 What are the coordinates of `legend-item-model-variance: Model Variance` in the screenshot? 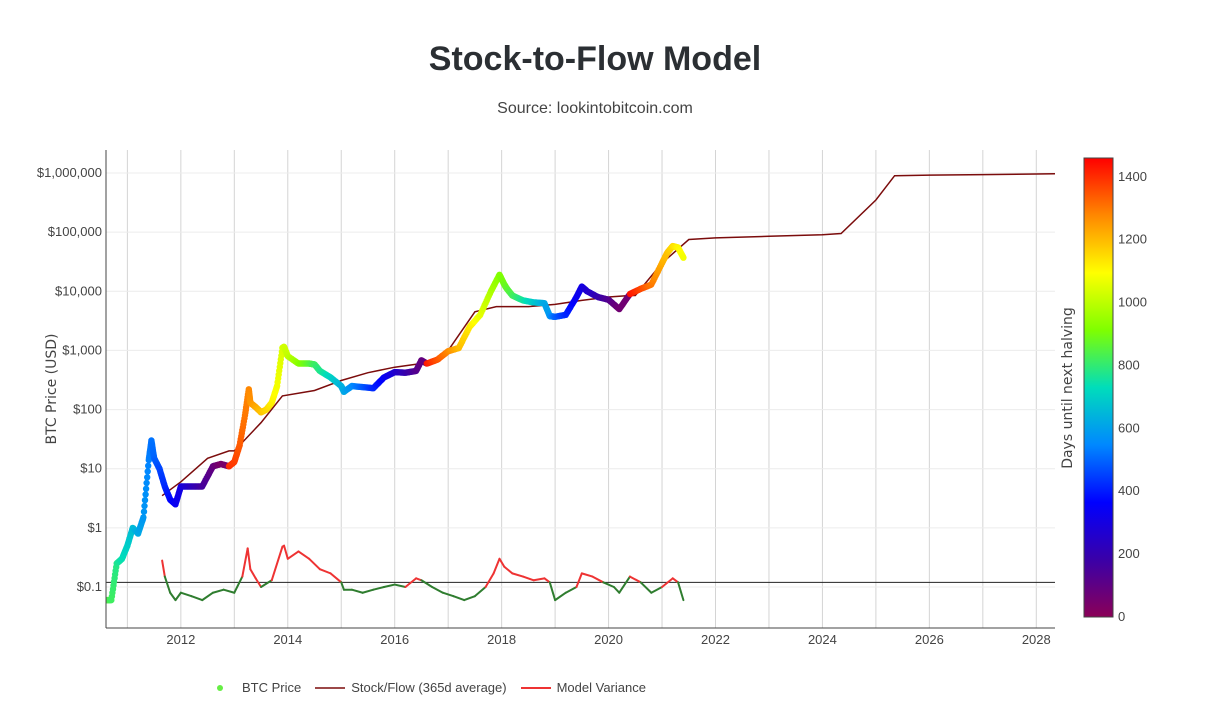 It's located at (583, 687).